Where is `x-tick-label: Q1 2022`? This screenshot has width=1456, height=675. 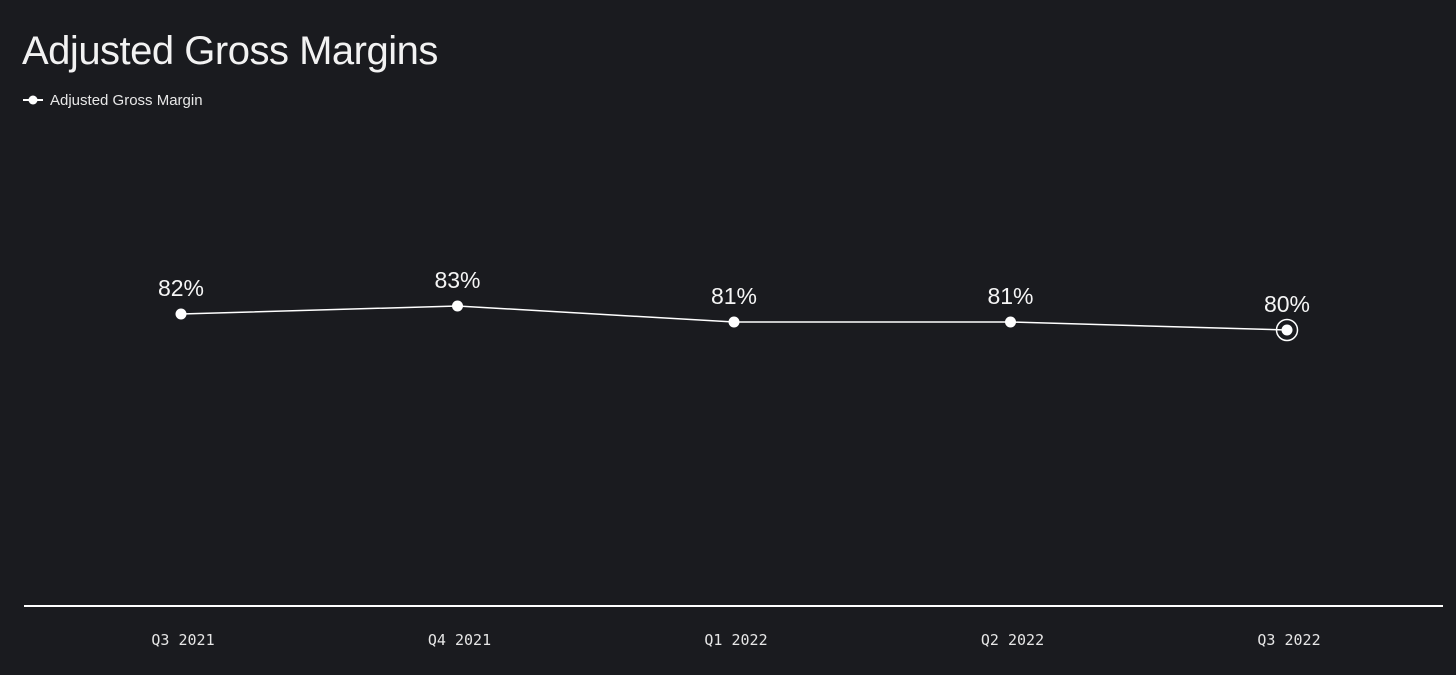
x-tick-label: Q1 2022 is located at coordinates (735, 640).